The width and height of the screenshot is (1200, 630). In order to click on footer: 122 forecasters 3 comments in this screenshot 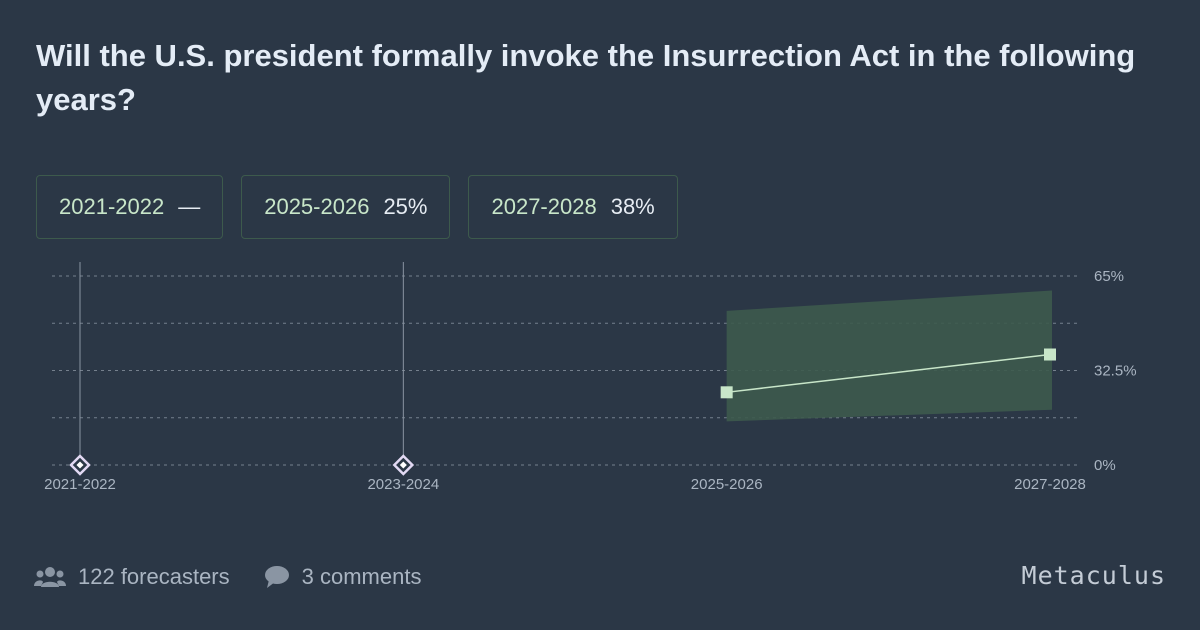, I will do `click(227, 577)`.